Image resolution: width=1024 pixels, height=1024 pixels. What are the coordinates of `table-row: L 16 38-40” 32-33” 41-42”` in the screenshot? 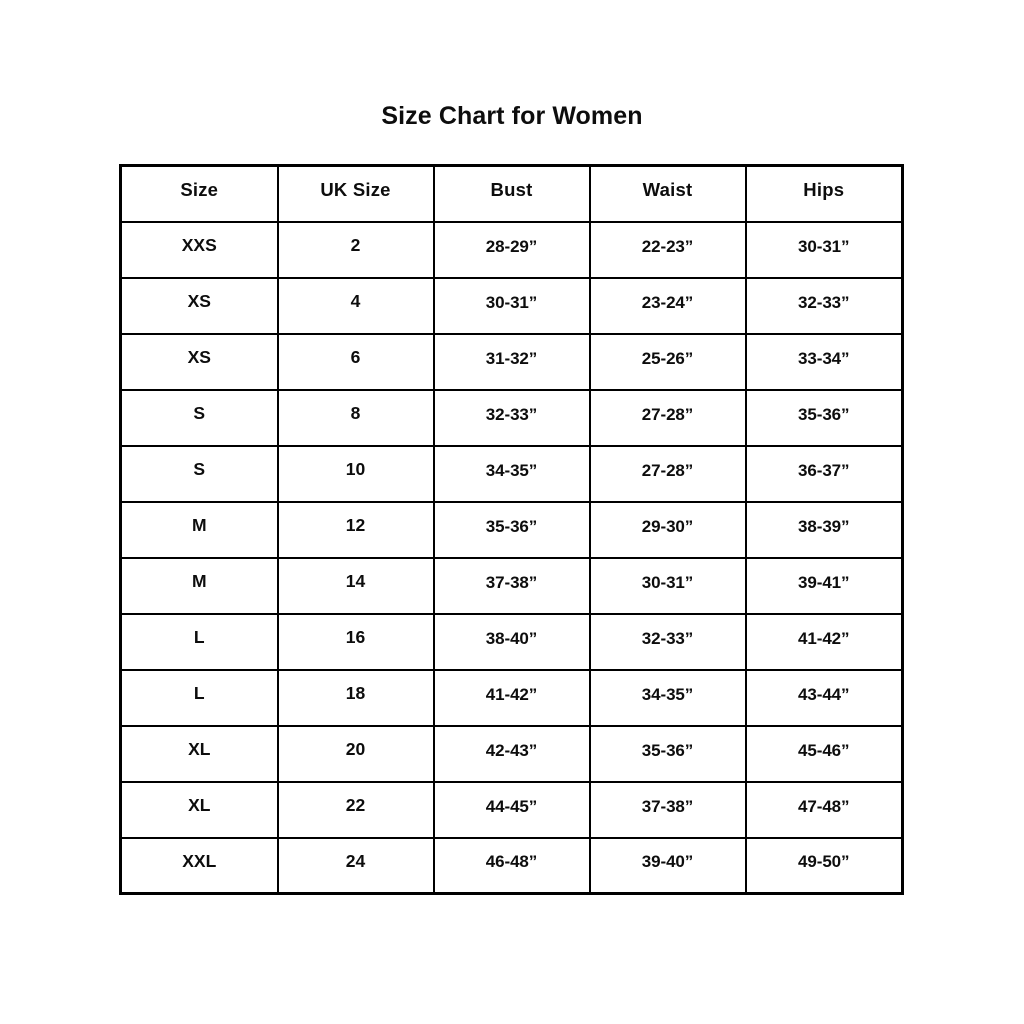 It's located at (511, 641).